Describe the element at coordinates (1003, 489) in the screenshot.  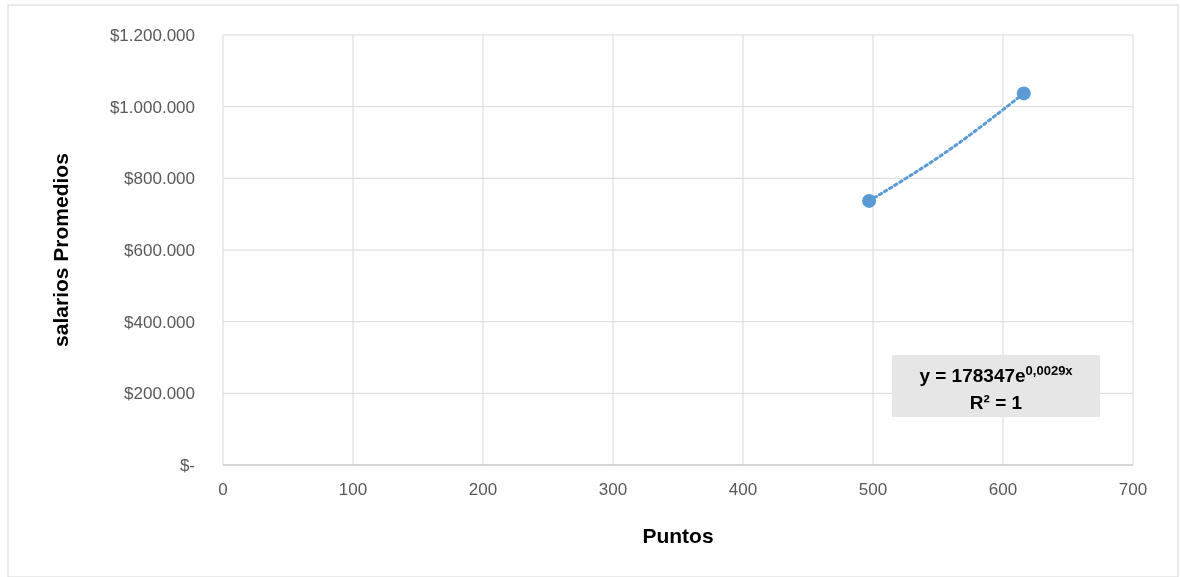
I see `x-tick-label: 600` at that location.